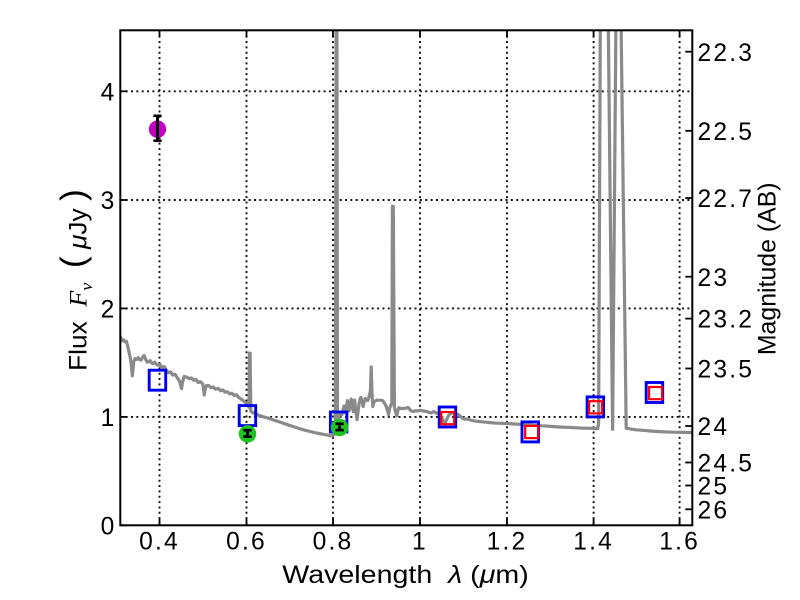 The image size is (800, 600). Describe the element at coordinates (679, 541) in the screenshot. I see `svg-text: 1.6` at that location.